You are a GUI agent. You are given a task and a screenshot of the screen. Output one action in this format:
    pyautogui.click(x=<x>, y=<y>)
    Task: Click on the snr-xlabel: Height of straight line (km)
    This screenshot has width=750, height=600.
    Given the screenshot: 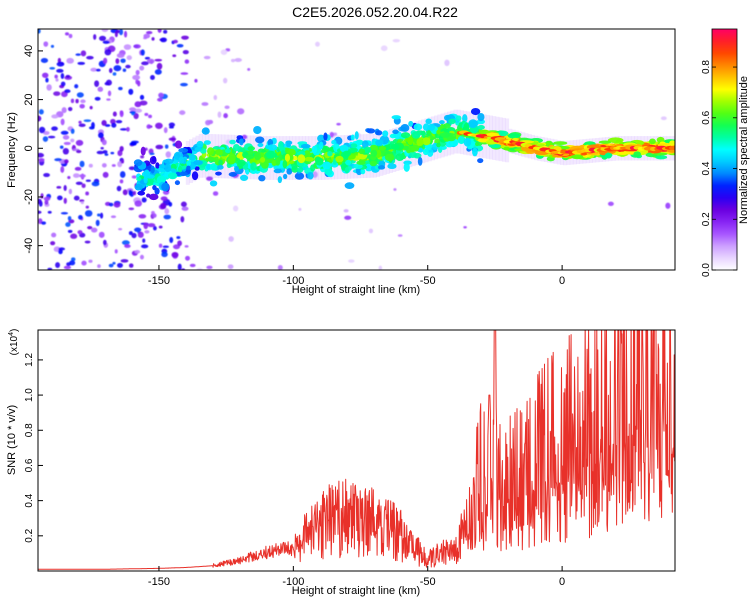 What is the action you would take?
    pyautogui.click(x=356, y=591)
    